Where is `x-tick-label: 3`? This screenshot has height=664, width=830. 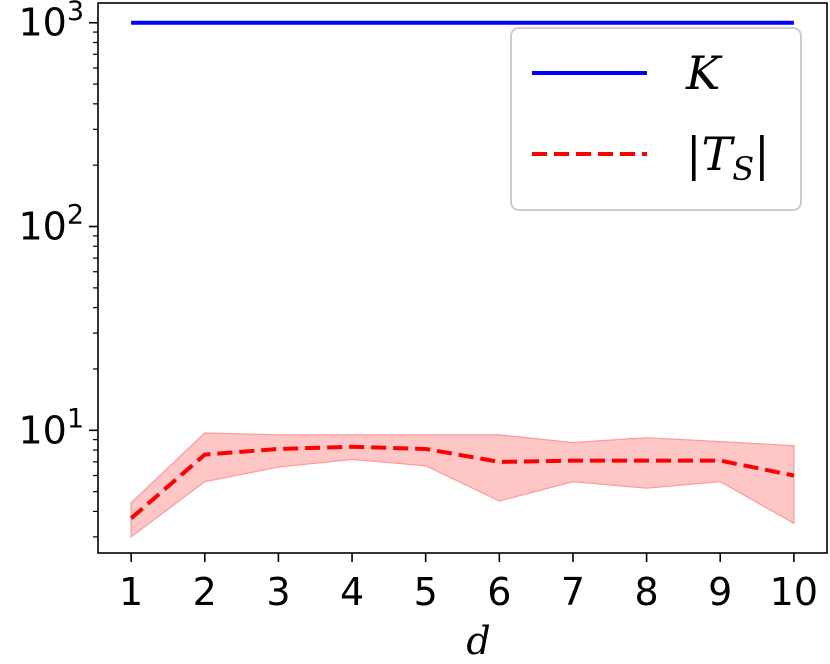 x-tick-label: 3 is located at coordinates (278, 592).